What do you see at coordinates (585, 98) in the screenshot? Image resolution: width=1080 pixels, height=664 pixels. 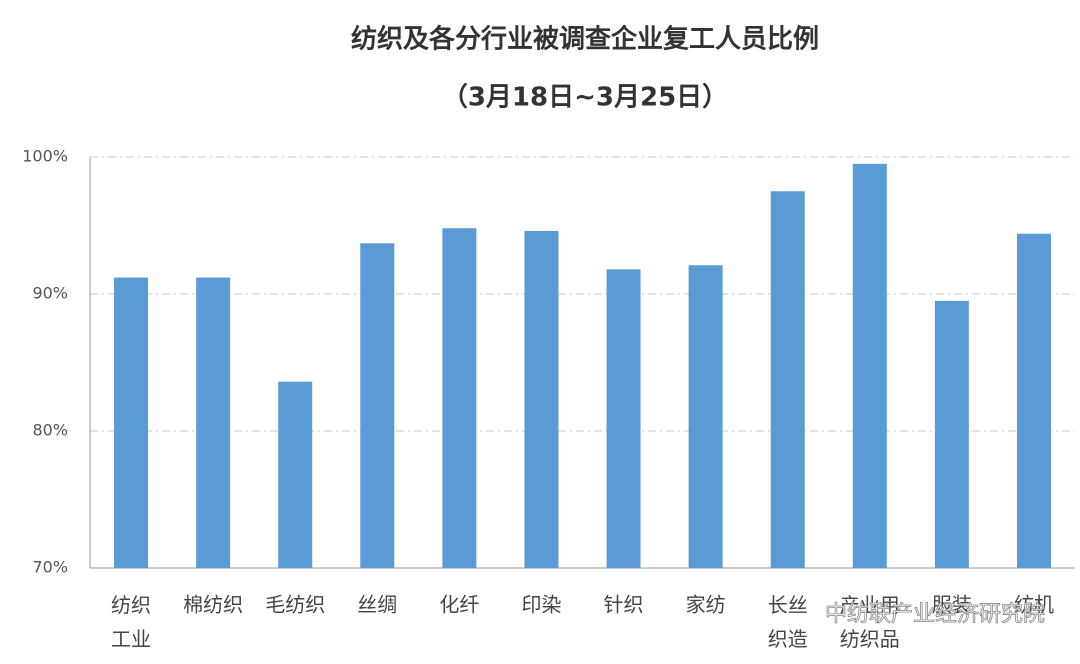 I see `chart-subtitle: （3月18日~3月25日）` at bounding box center [585, 98].